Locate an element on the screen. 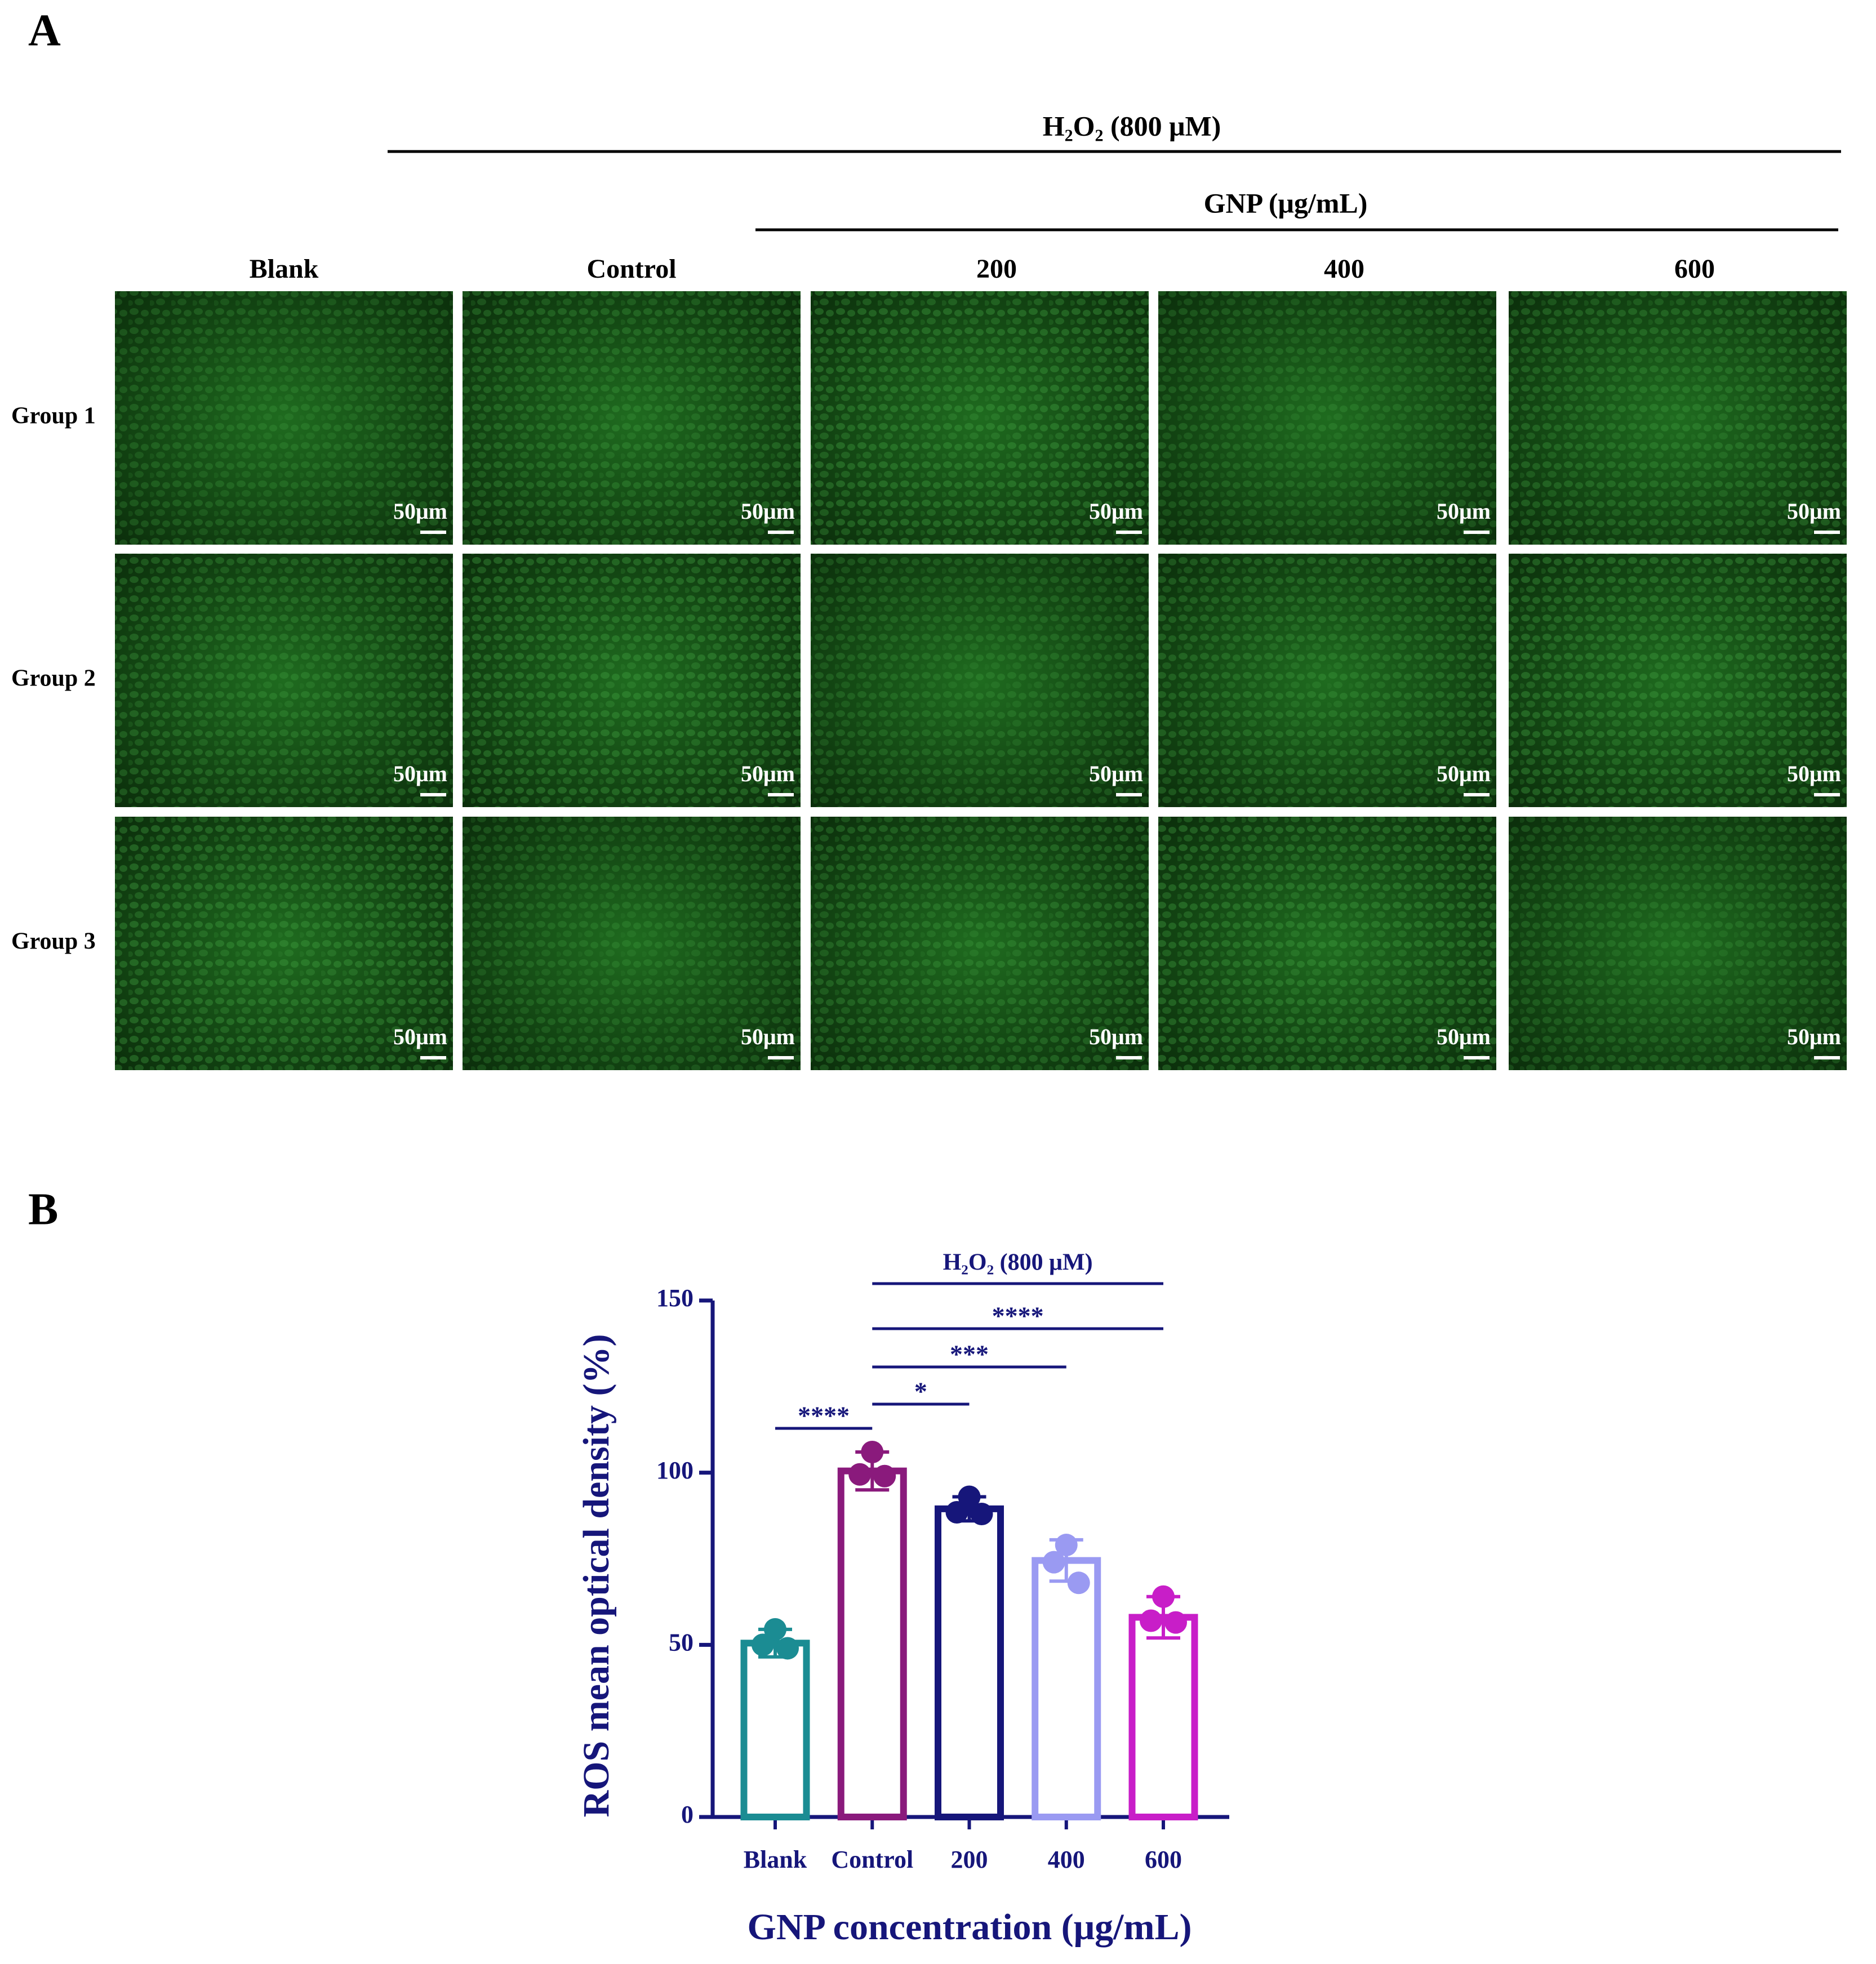  row-label: Group 1 is located at coordinates (53, 416).